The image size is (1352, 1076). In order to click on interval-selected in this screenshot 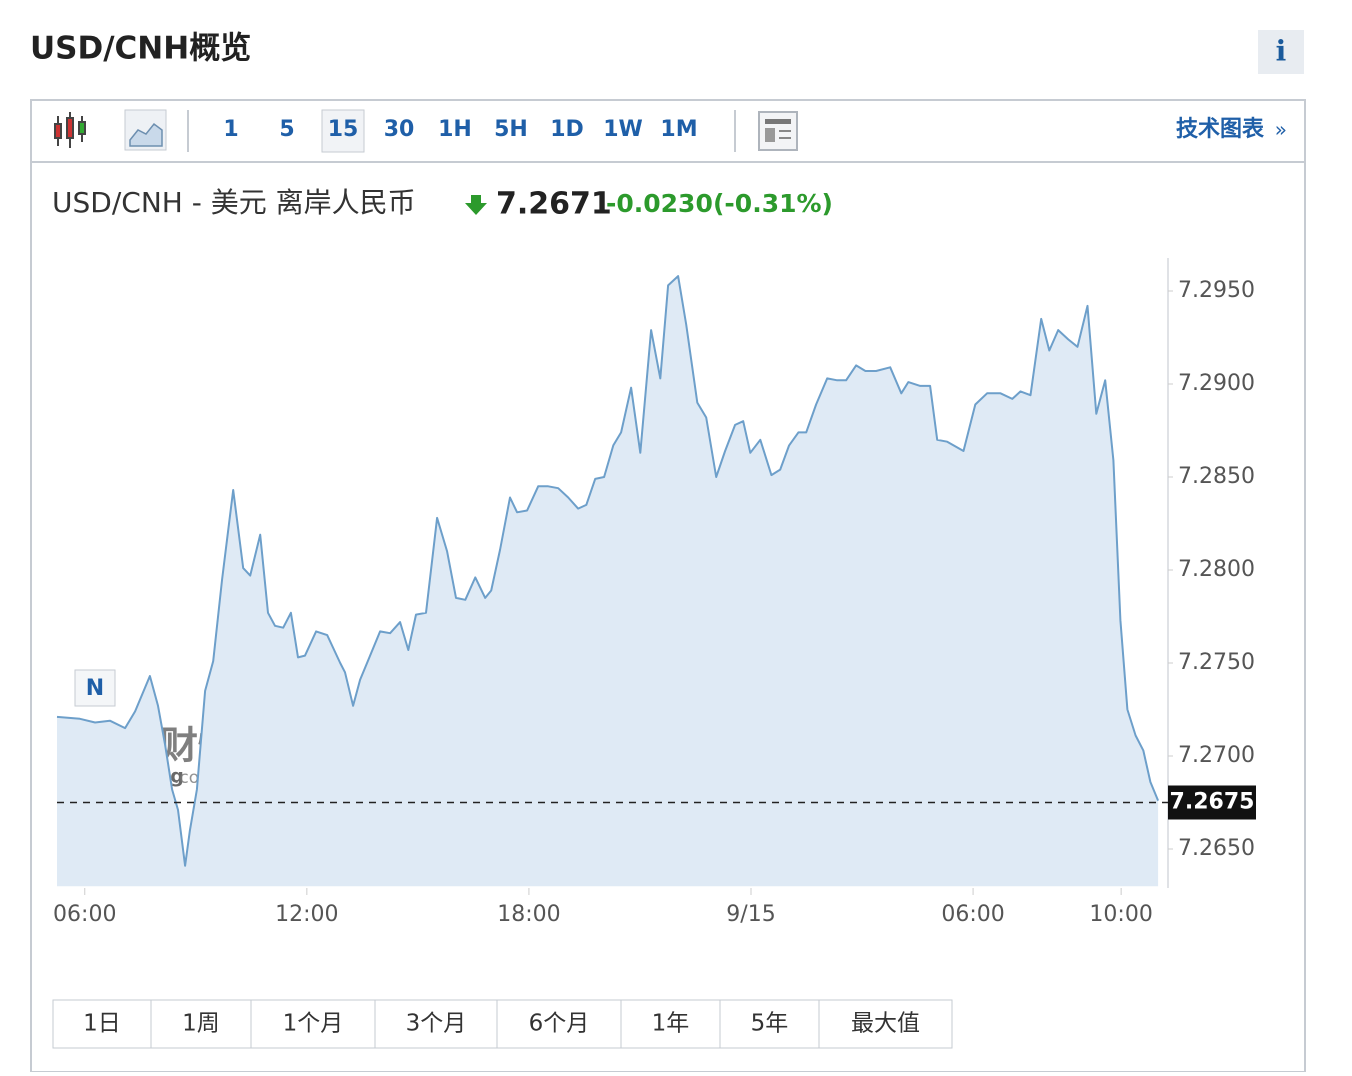, I will do `click(343, 131)`.